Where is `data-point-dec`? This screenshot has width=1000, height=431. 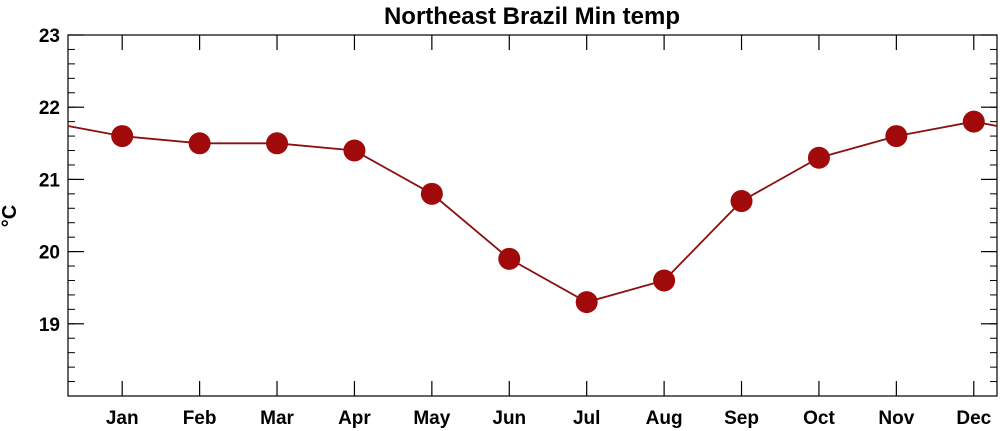
data-point-dec is located at coordinates (973, 121).